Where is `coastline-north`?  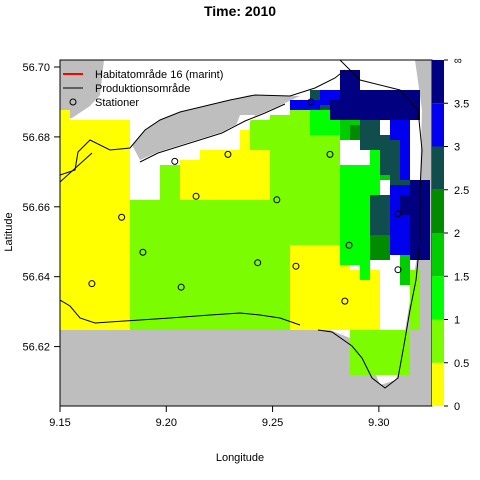
coastline-north is located at coordinates (203, 122).